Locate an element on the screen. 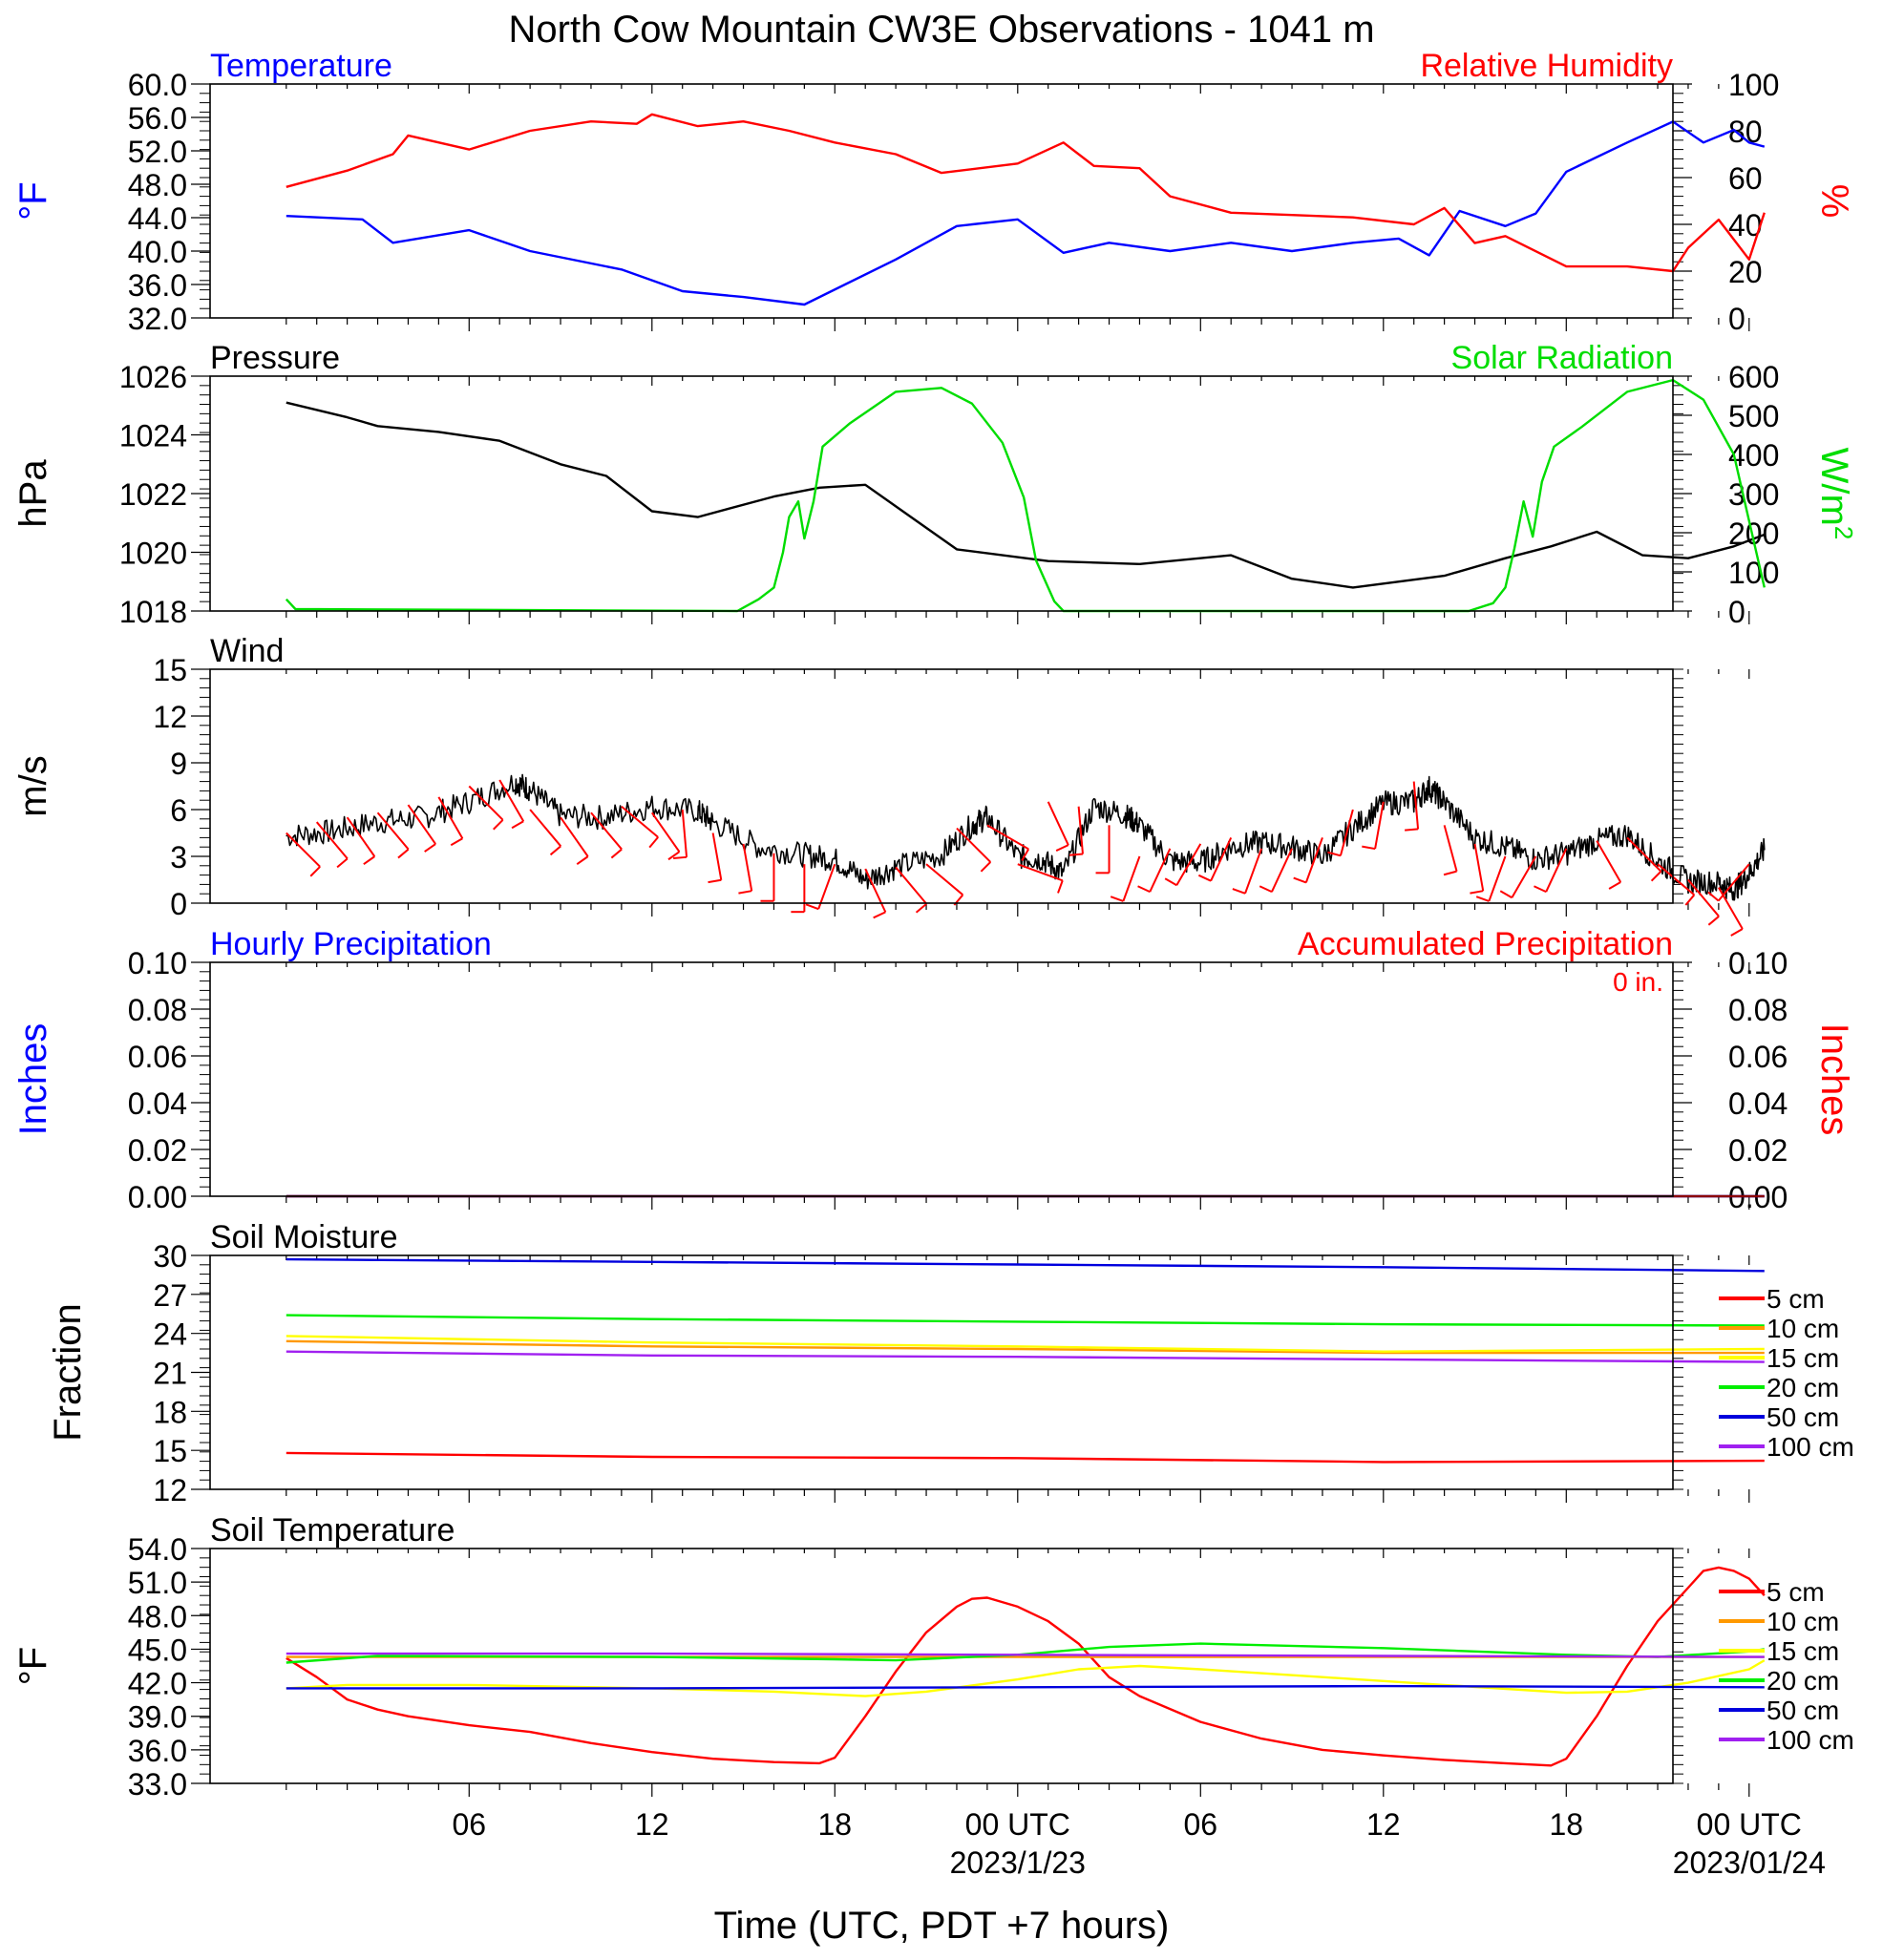  x-tick-label: 06 is located at coordinates (1200, 1824).